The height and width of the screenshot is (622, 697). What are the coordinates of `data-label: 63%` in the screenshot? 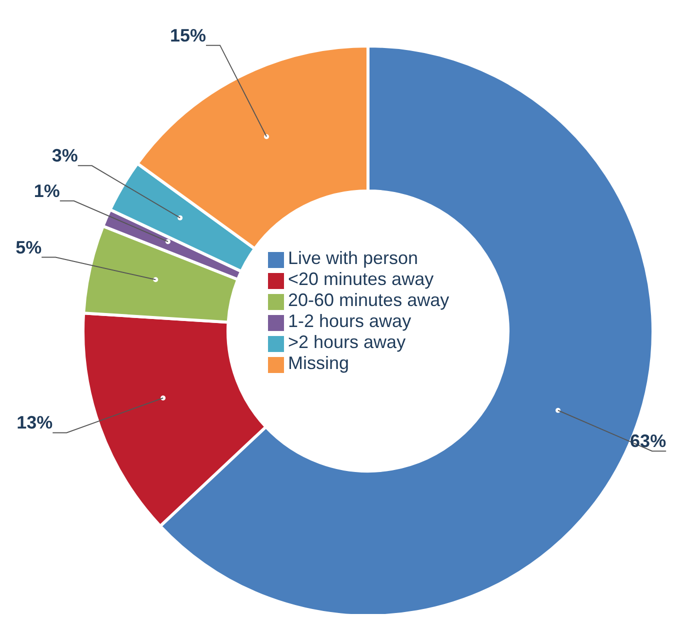 It's located at (648, 441).